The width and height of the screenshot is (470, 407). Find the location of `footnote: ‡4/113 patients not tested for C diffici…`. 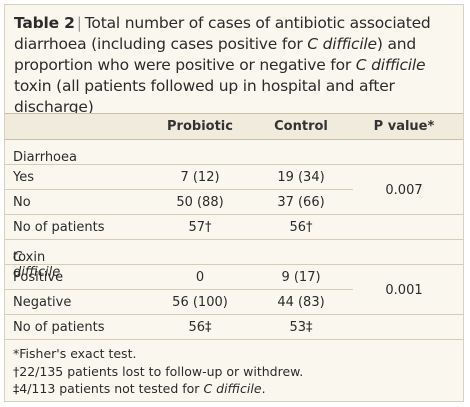

footnote: ‡4/113 patients not tested for C diffici… is located at coordinates (158, 389).